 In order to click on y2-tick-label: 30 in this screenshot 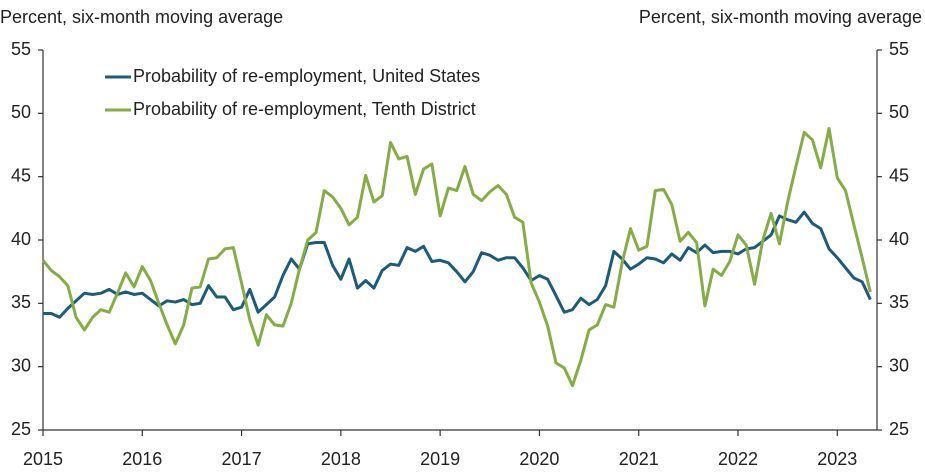, I will do `click(899, 365)`.